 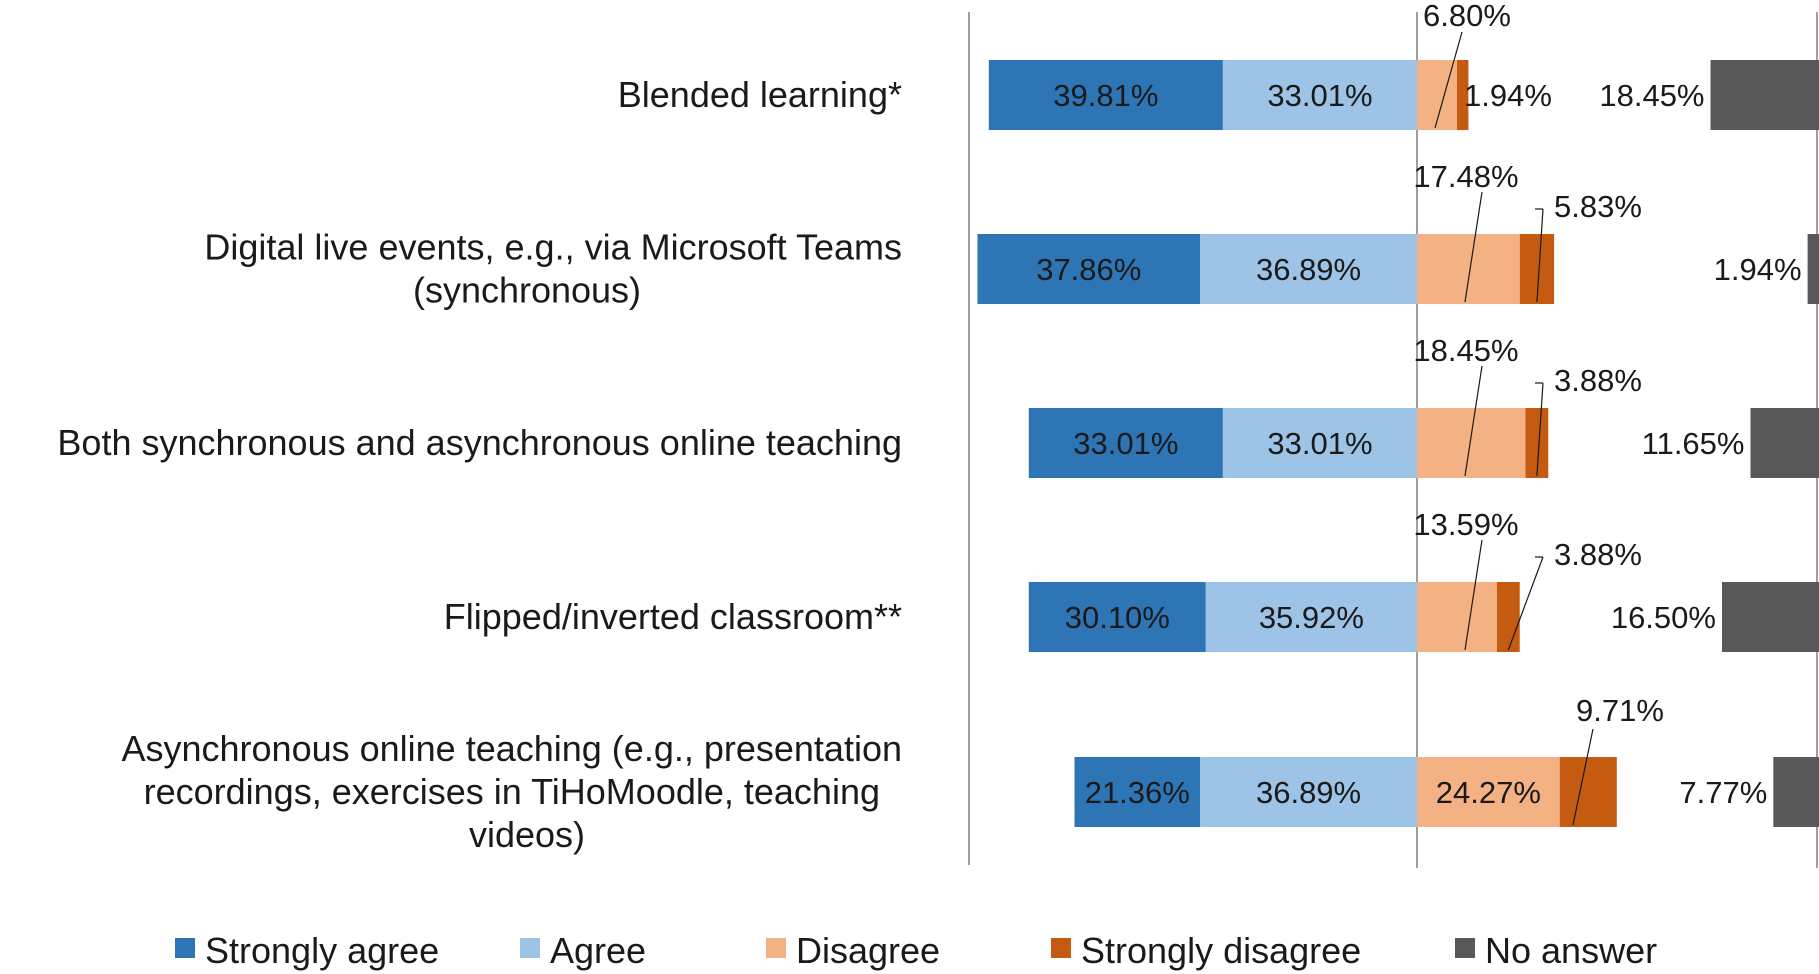 I want to click on data-label-strongly-disagree: 9.71%, so click(x=1620, y=710).